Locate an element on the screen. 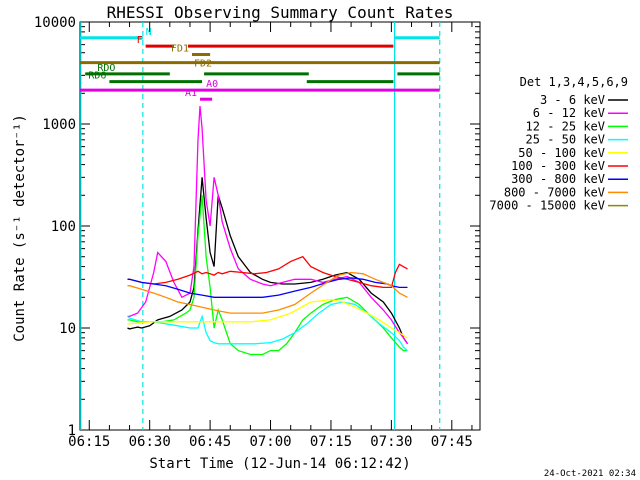 The image size is (640, 480). x-tick-label: 07:00 is located at coordinates (270, 442).